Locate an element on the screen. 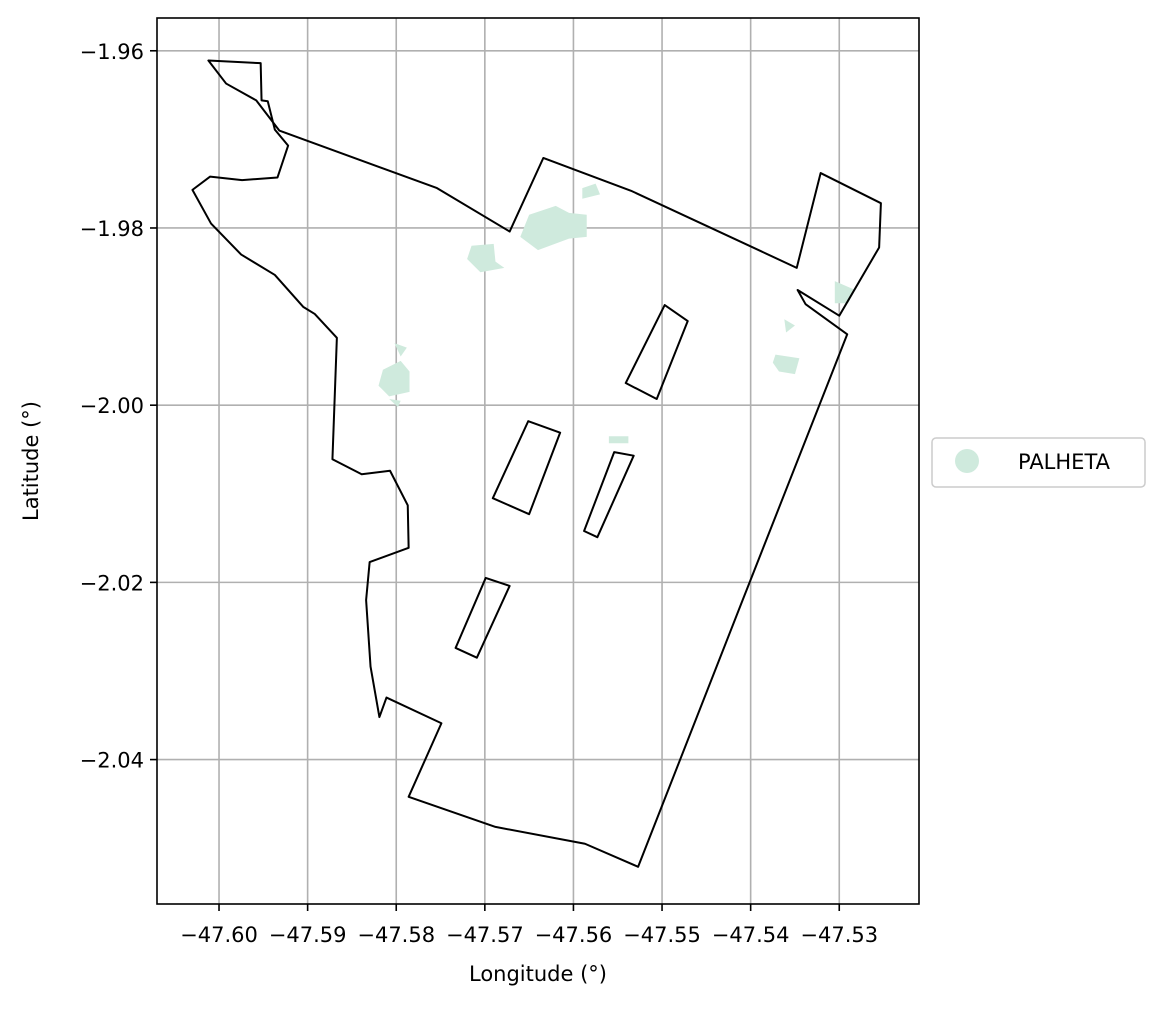 The height and width of the screenshot is (1010, 1163). x-axis-label: Longitude (°) is located at coordinates (538, 974).